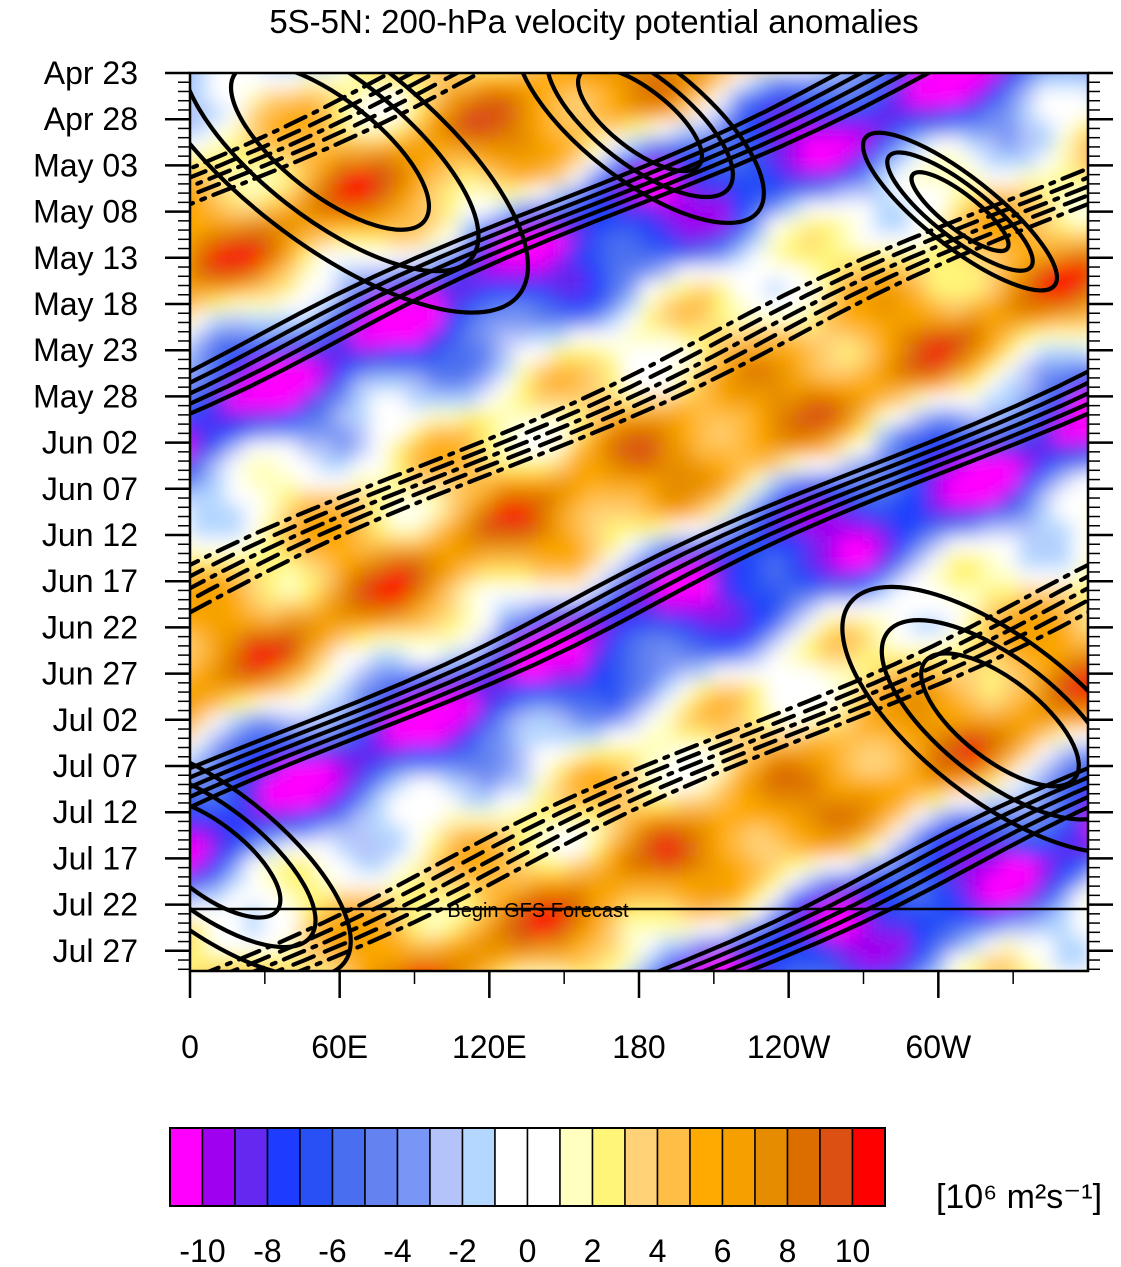  What do you see at coordinates (335, 173) in the screenshot?
I see `contour-ring` at bounding box center [335, 173].